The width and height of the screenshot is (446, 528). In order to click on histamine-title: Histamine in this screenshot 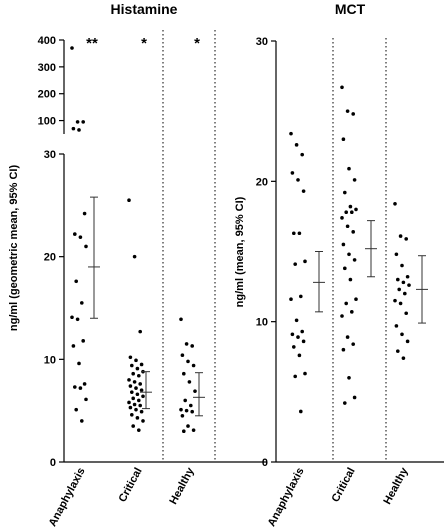, I will do `click(144, 9)`.